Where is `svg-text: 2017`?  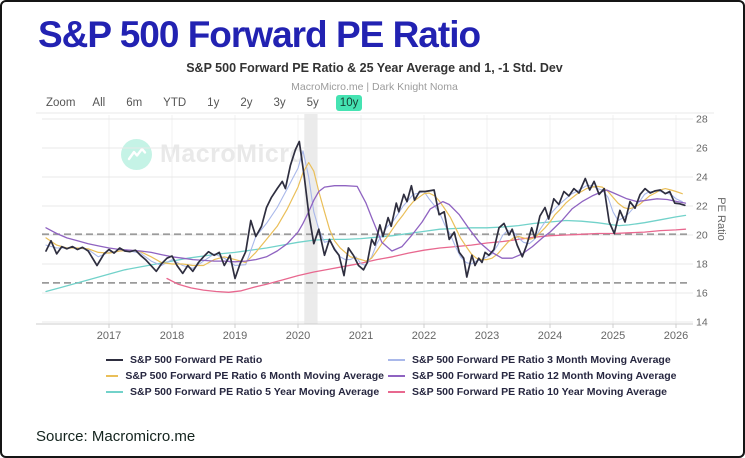
svg-text: 2017 is located at coordinates (109, 336).